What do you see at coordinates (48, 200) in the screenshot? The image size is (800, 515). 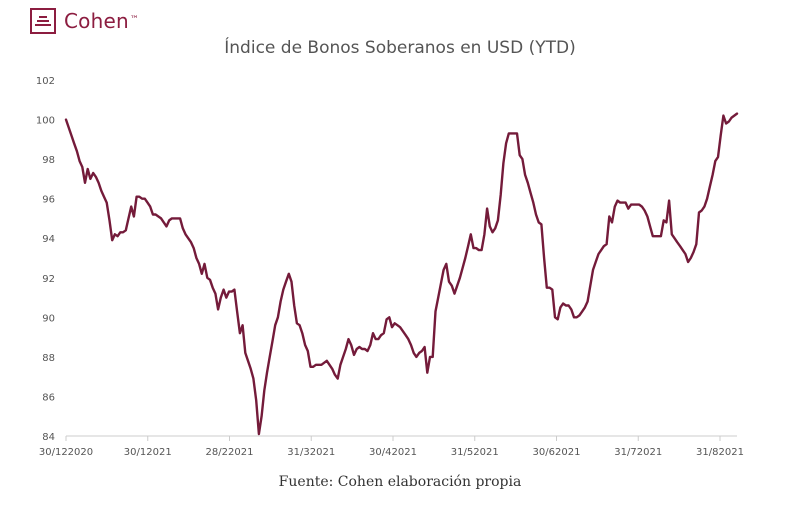 I see `y-tick-label: 96` at bounding box center [48, 200].